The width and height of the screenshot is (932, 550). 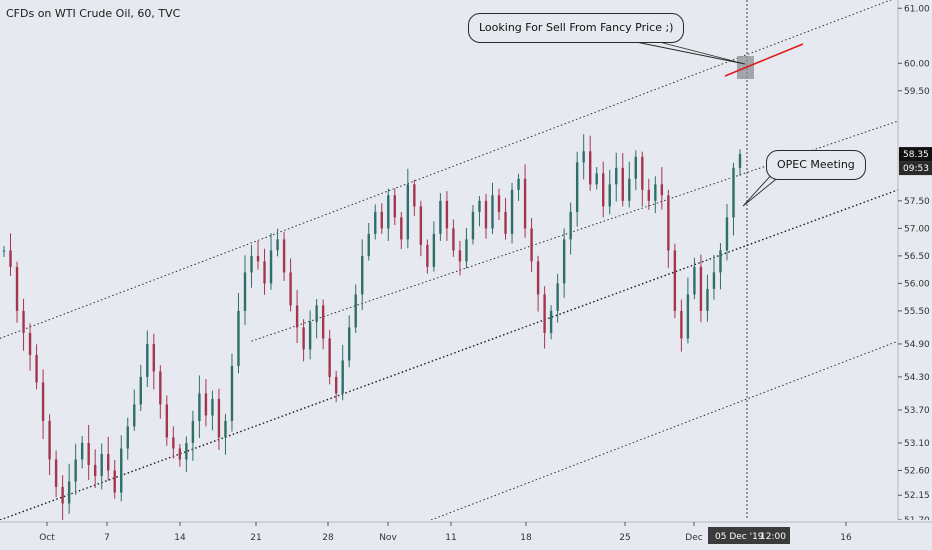 I want to click on x-tick-label: 28, so click(x=328, y=538).